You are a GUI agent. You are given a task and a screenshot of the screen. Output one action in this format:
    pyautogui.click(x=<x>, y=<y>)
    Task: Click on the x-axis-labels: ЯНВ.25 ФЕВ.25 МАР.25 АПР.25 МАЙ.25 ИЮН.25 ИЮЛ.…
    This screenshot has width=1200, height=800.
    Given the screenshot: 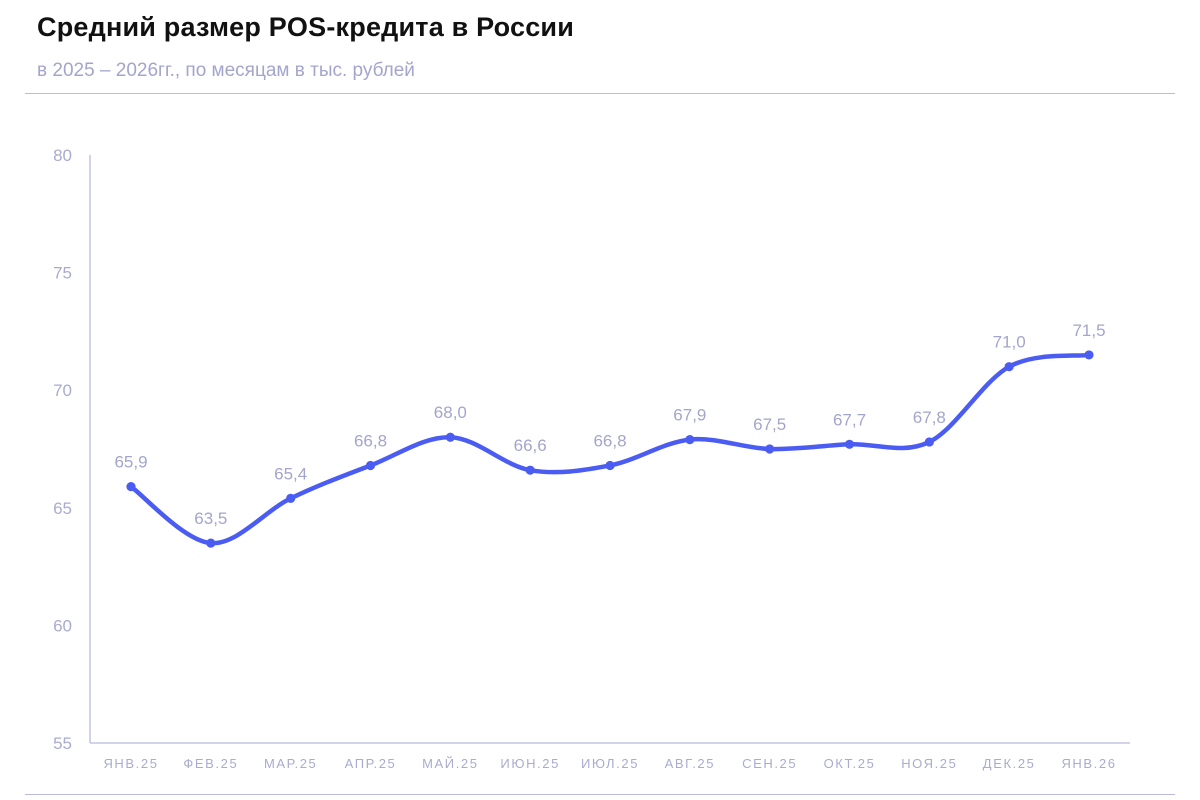 What is the action you would take?
    pyautogui.click(x=609, y=763)
    